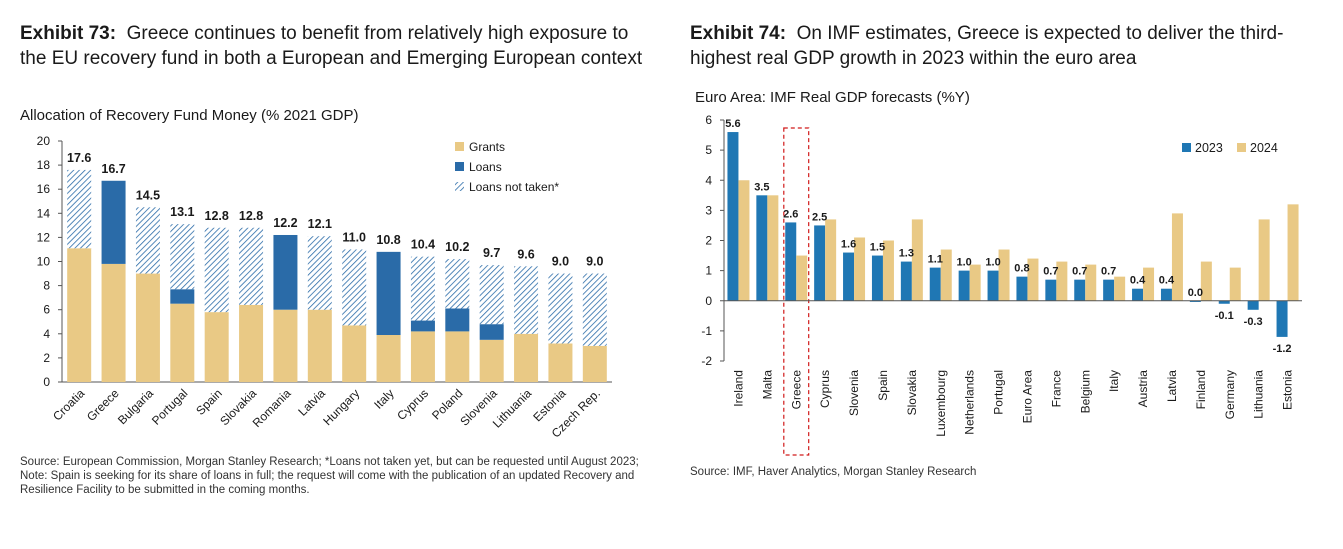 This screenshot has height=549, width=1343. What do you see at coordinates (1195, 293) in the screenshot?
I see `value-label-2023-finland: 0.0` at bounding box center [1195, 293].